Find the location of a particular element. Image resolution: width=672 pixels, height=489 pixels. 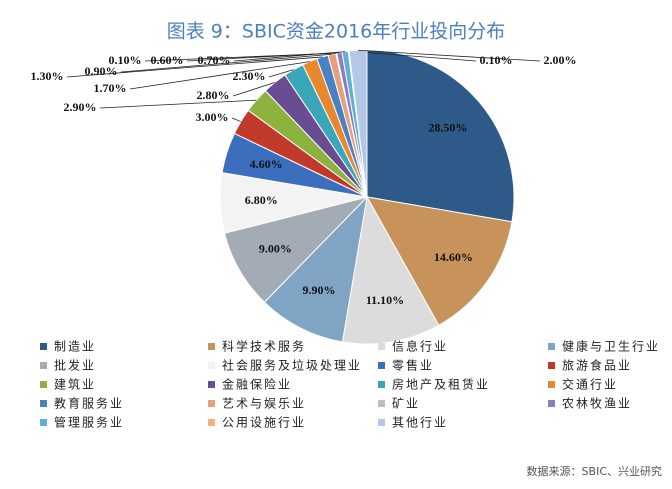

legend-label: 交通行业 is located at coordinates (590, 384).